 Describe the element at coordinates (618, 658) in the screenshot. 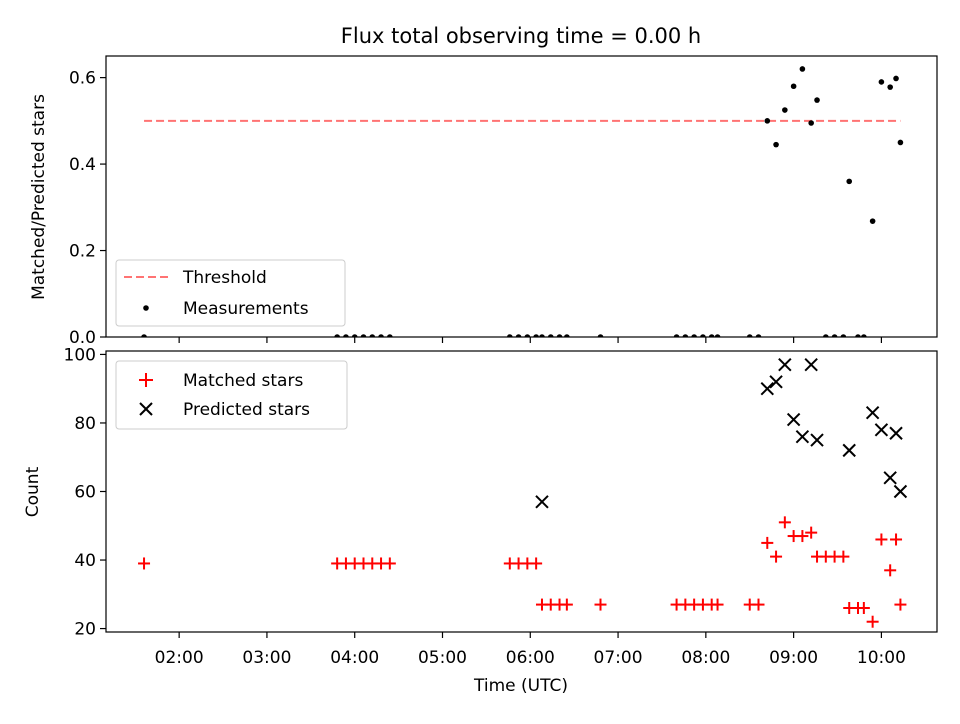

I see `x-tick-label: 07:00` at that location.